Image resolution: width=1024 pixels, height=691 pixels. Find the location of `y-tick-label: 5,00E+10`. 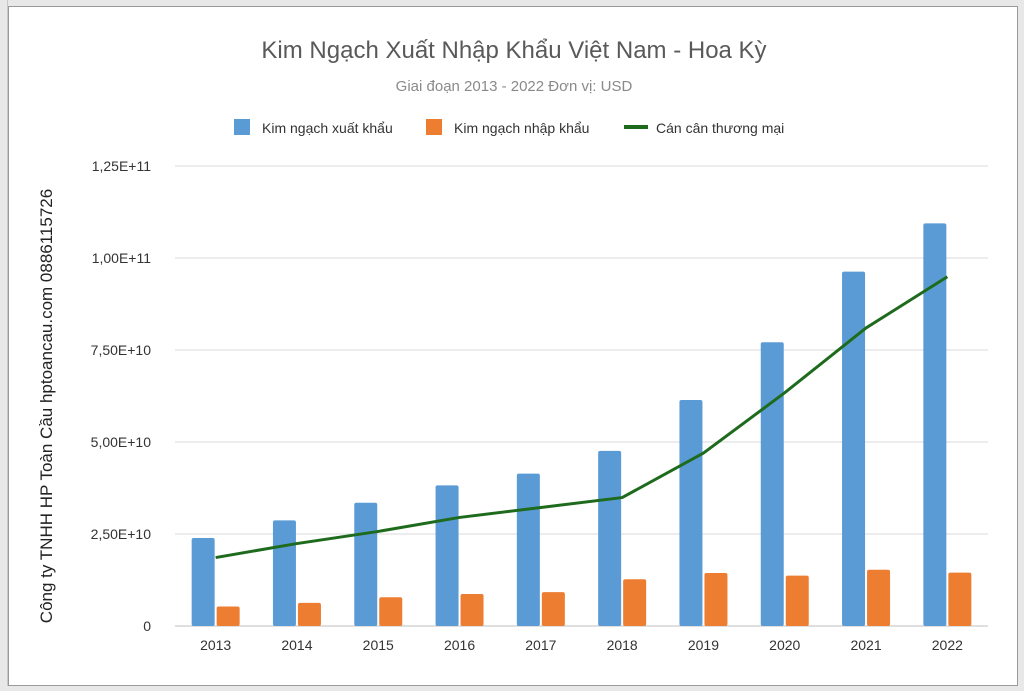

y-tick-label: 5,00E+10 is located at coordinates (121, 442).